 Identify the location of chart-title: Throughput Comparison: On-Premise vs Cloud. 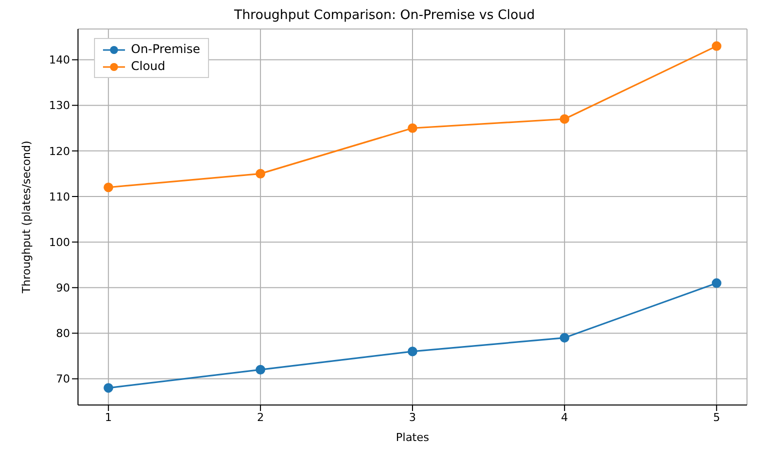
(384, 15).